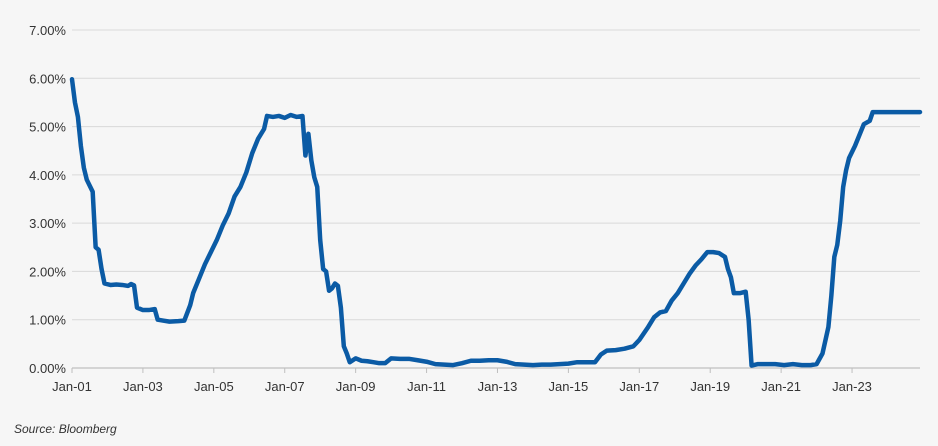  I want to click on x-tick-label: Jan-17, so click(639, 386).